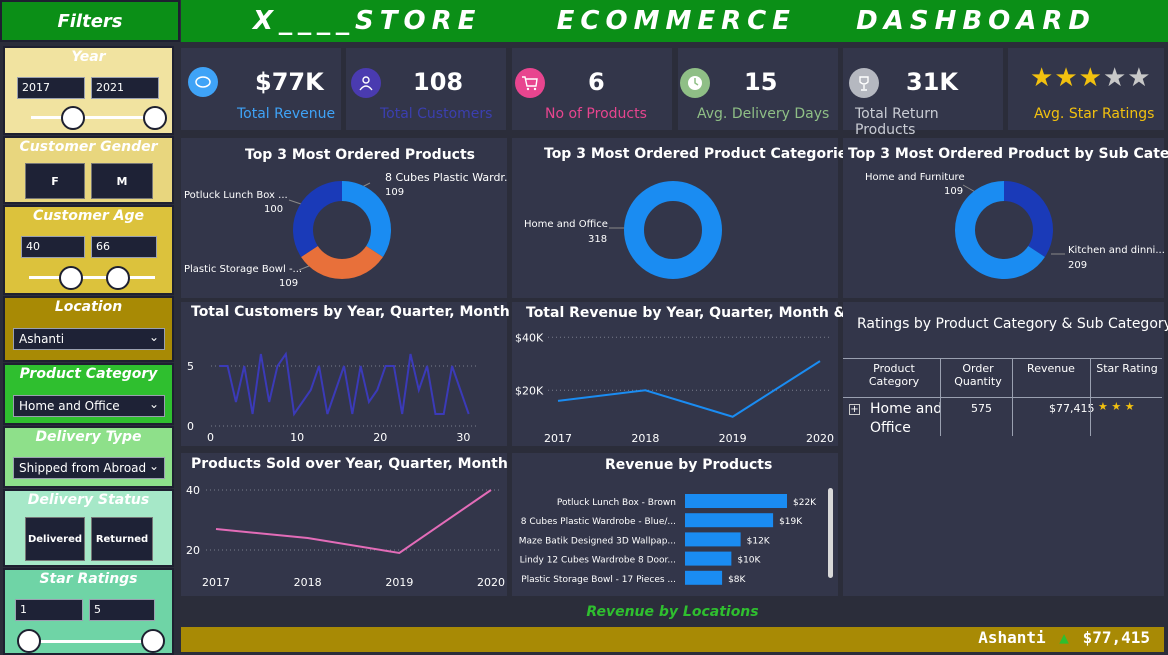 This screenshot has width=1168, height=655. What do you see at coordinates (49, 610) in the screenshot?
I see `star-from-input: 1` at bounding box center [49, 610].